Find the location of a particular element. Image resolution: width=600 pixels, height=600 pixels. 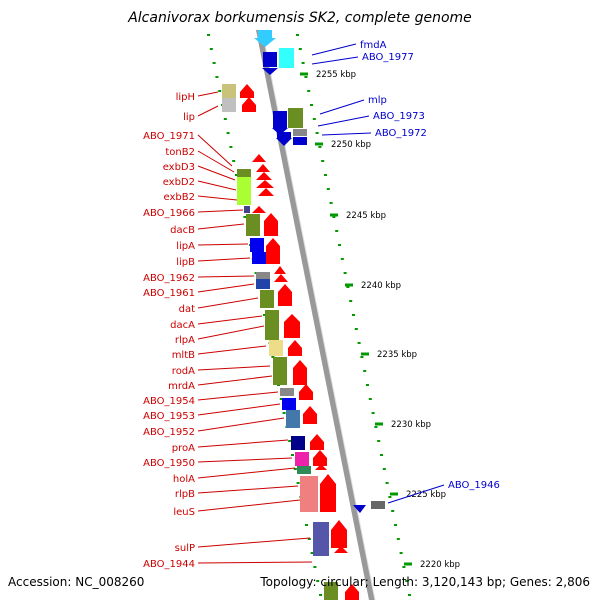

gene-holA is located at coordinates (304, 470).